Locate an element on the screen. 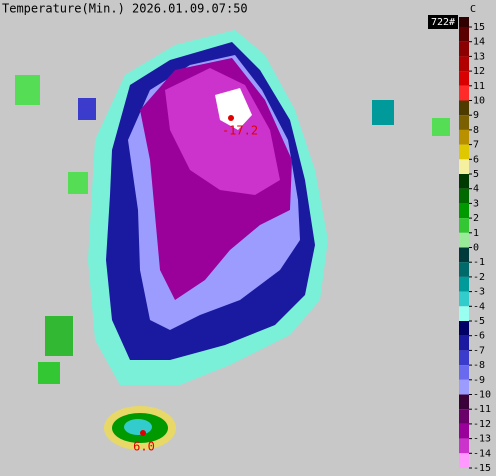  marker-label: 6.0 is located at coordinates (144, 447).